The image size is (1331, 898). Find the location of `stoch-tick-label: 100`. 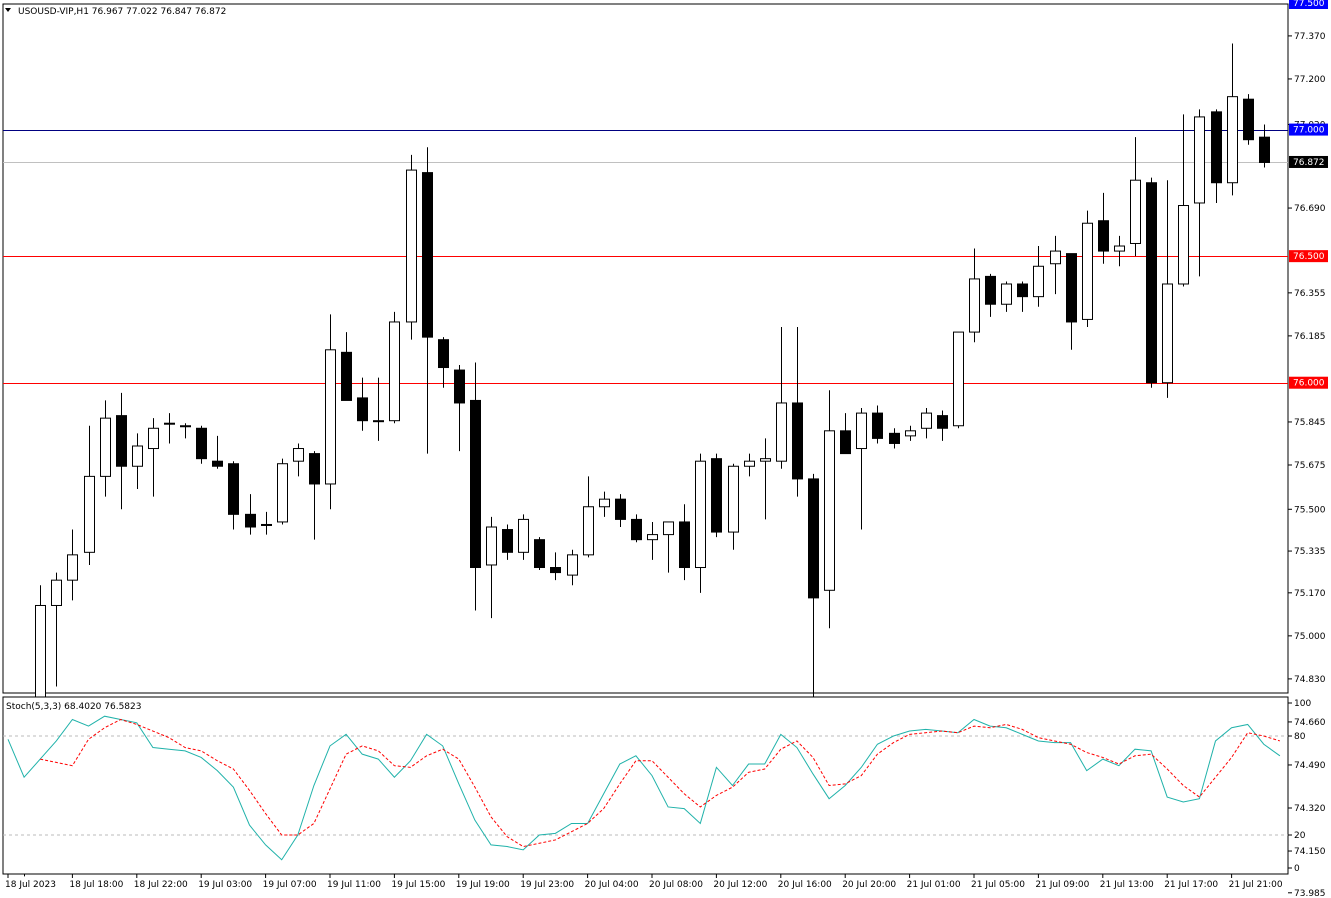

stoch-tick-label: 100 is located at coordinates (1302, 704).